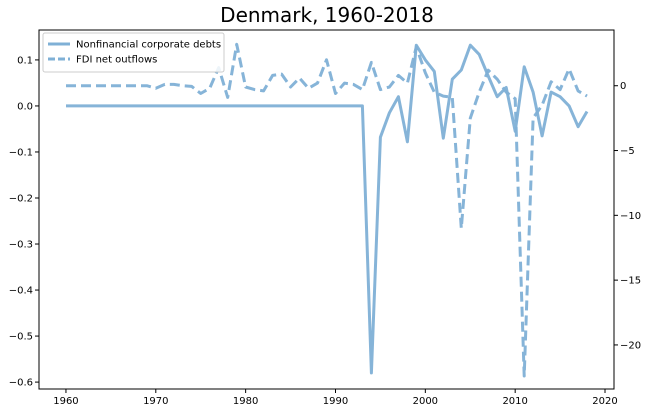  What do you see at coordinates (21, 198) in the screenshot?
I see `y-left-tick-label: −0.2` at bounding box center [21, 198].